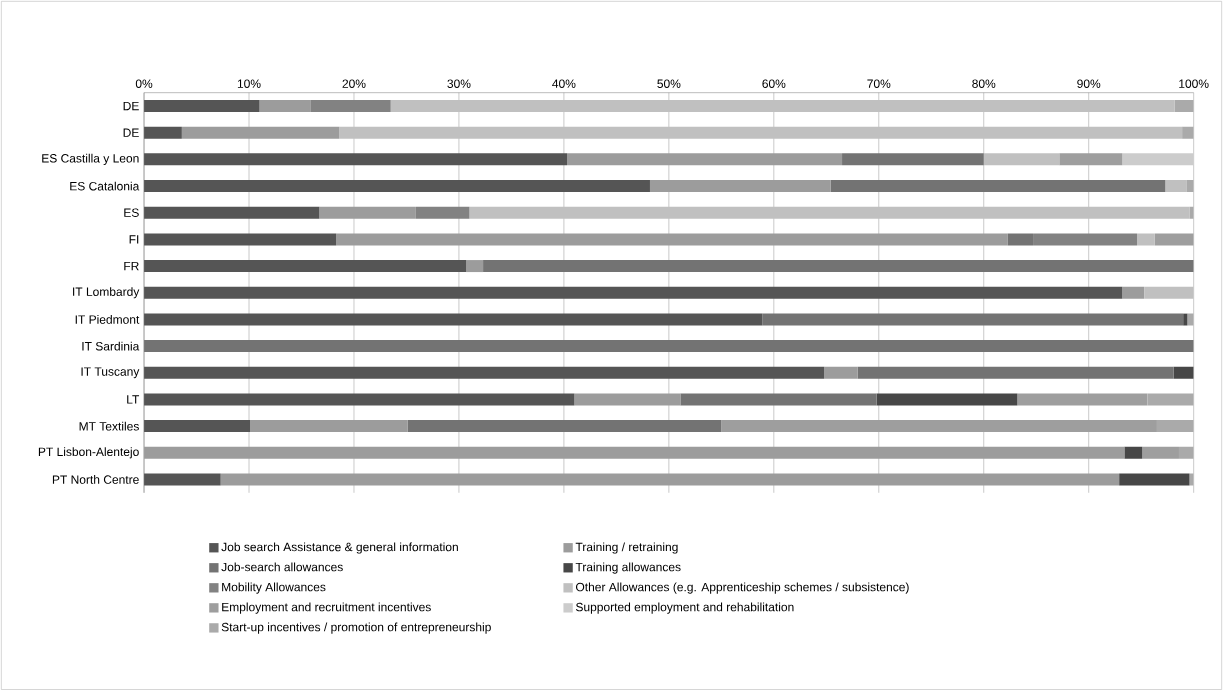 The image size is (1223, 691). I want to click on y-tick-label: ES Catalonia, so click(105, 186).